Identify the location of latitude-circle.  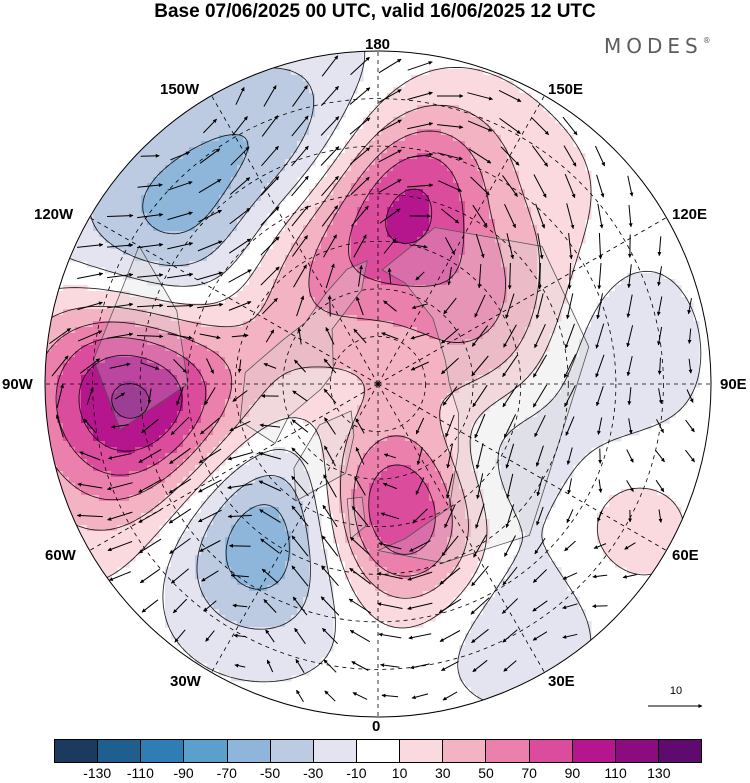
(378, 384).